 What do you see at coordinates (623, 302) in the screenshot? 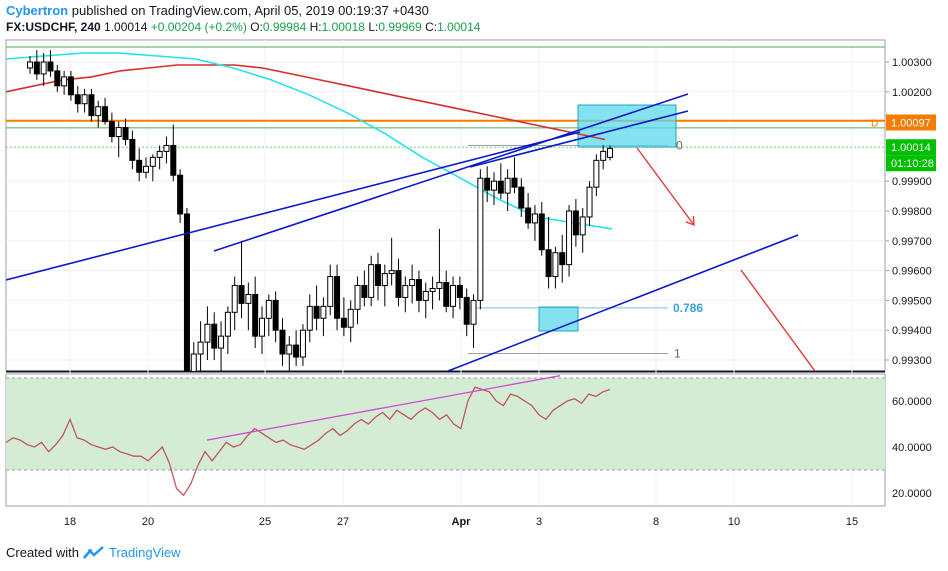
I see `trendline-support` at bounding box center [623, 302].